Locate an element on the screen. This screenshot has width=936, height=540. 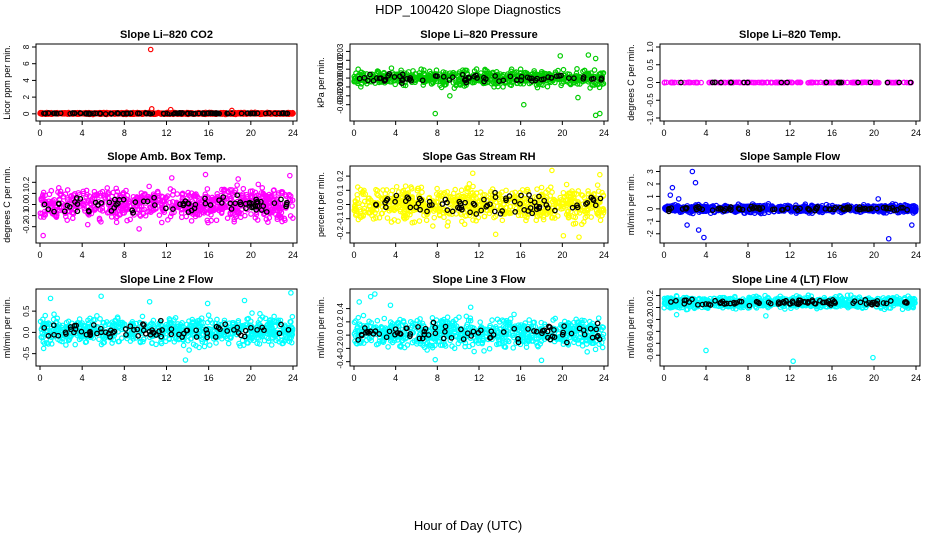
y-tick-label: 0.1 is located at coordinates (340, 190).